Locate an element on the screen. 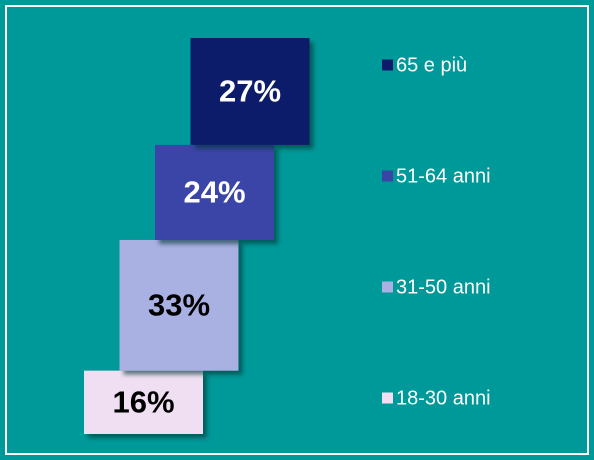  value-label: 33% is located at coordinates (179, 304).